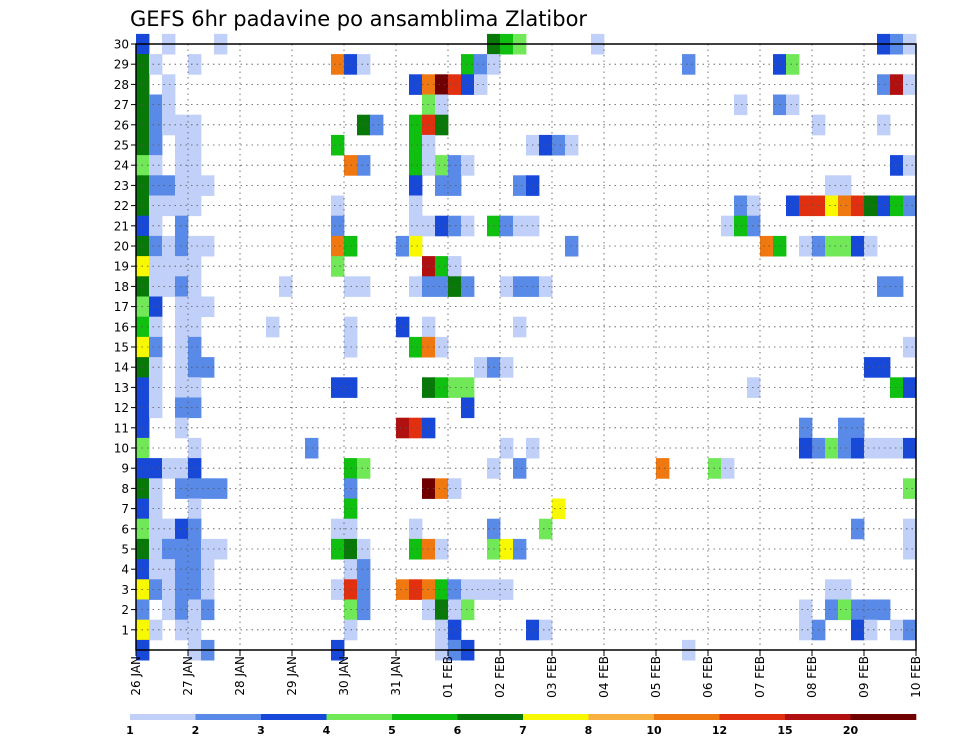 Image resolution: width=960 pixels, height=742 pixels. What do you see at coordinates (121, 327) in the screenshot?
I see `y-tick-label: 16` at bounding box center [121, 327].